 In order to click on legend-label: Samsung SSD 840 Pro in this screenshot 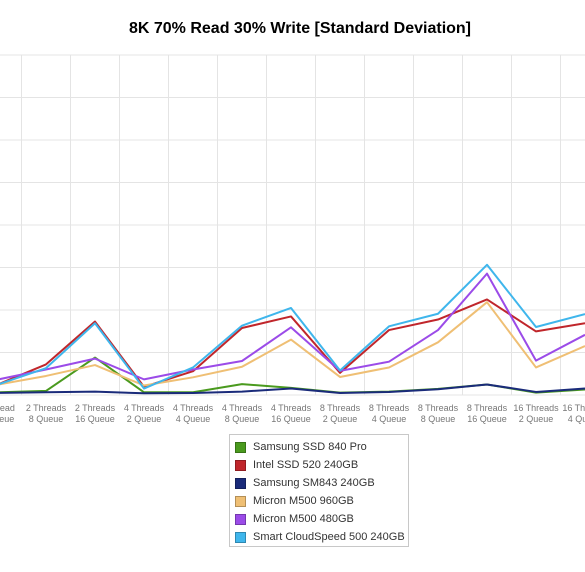, I will do `click(310, 447)`.